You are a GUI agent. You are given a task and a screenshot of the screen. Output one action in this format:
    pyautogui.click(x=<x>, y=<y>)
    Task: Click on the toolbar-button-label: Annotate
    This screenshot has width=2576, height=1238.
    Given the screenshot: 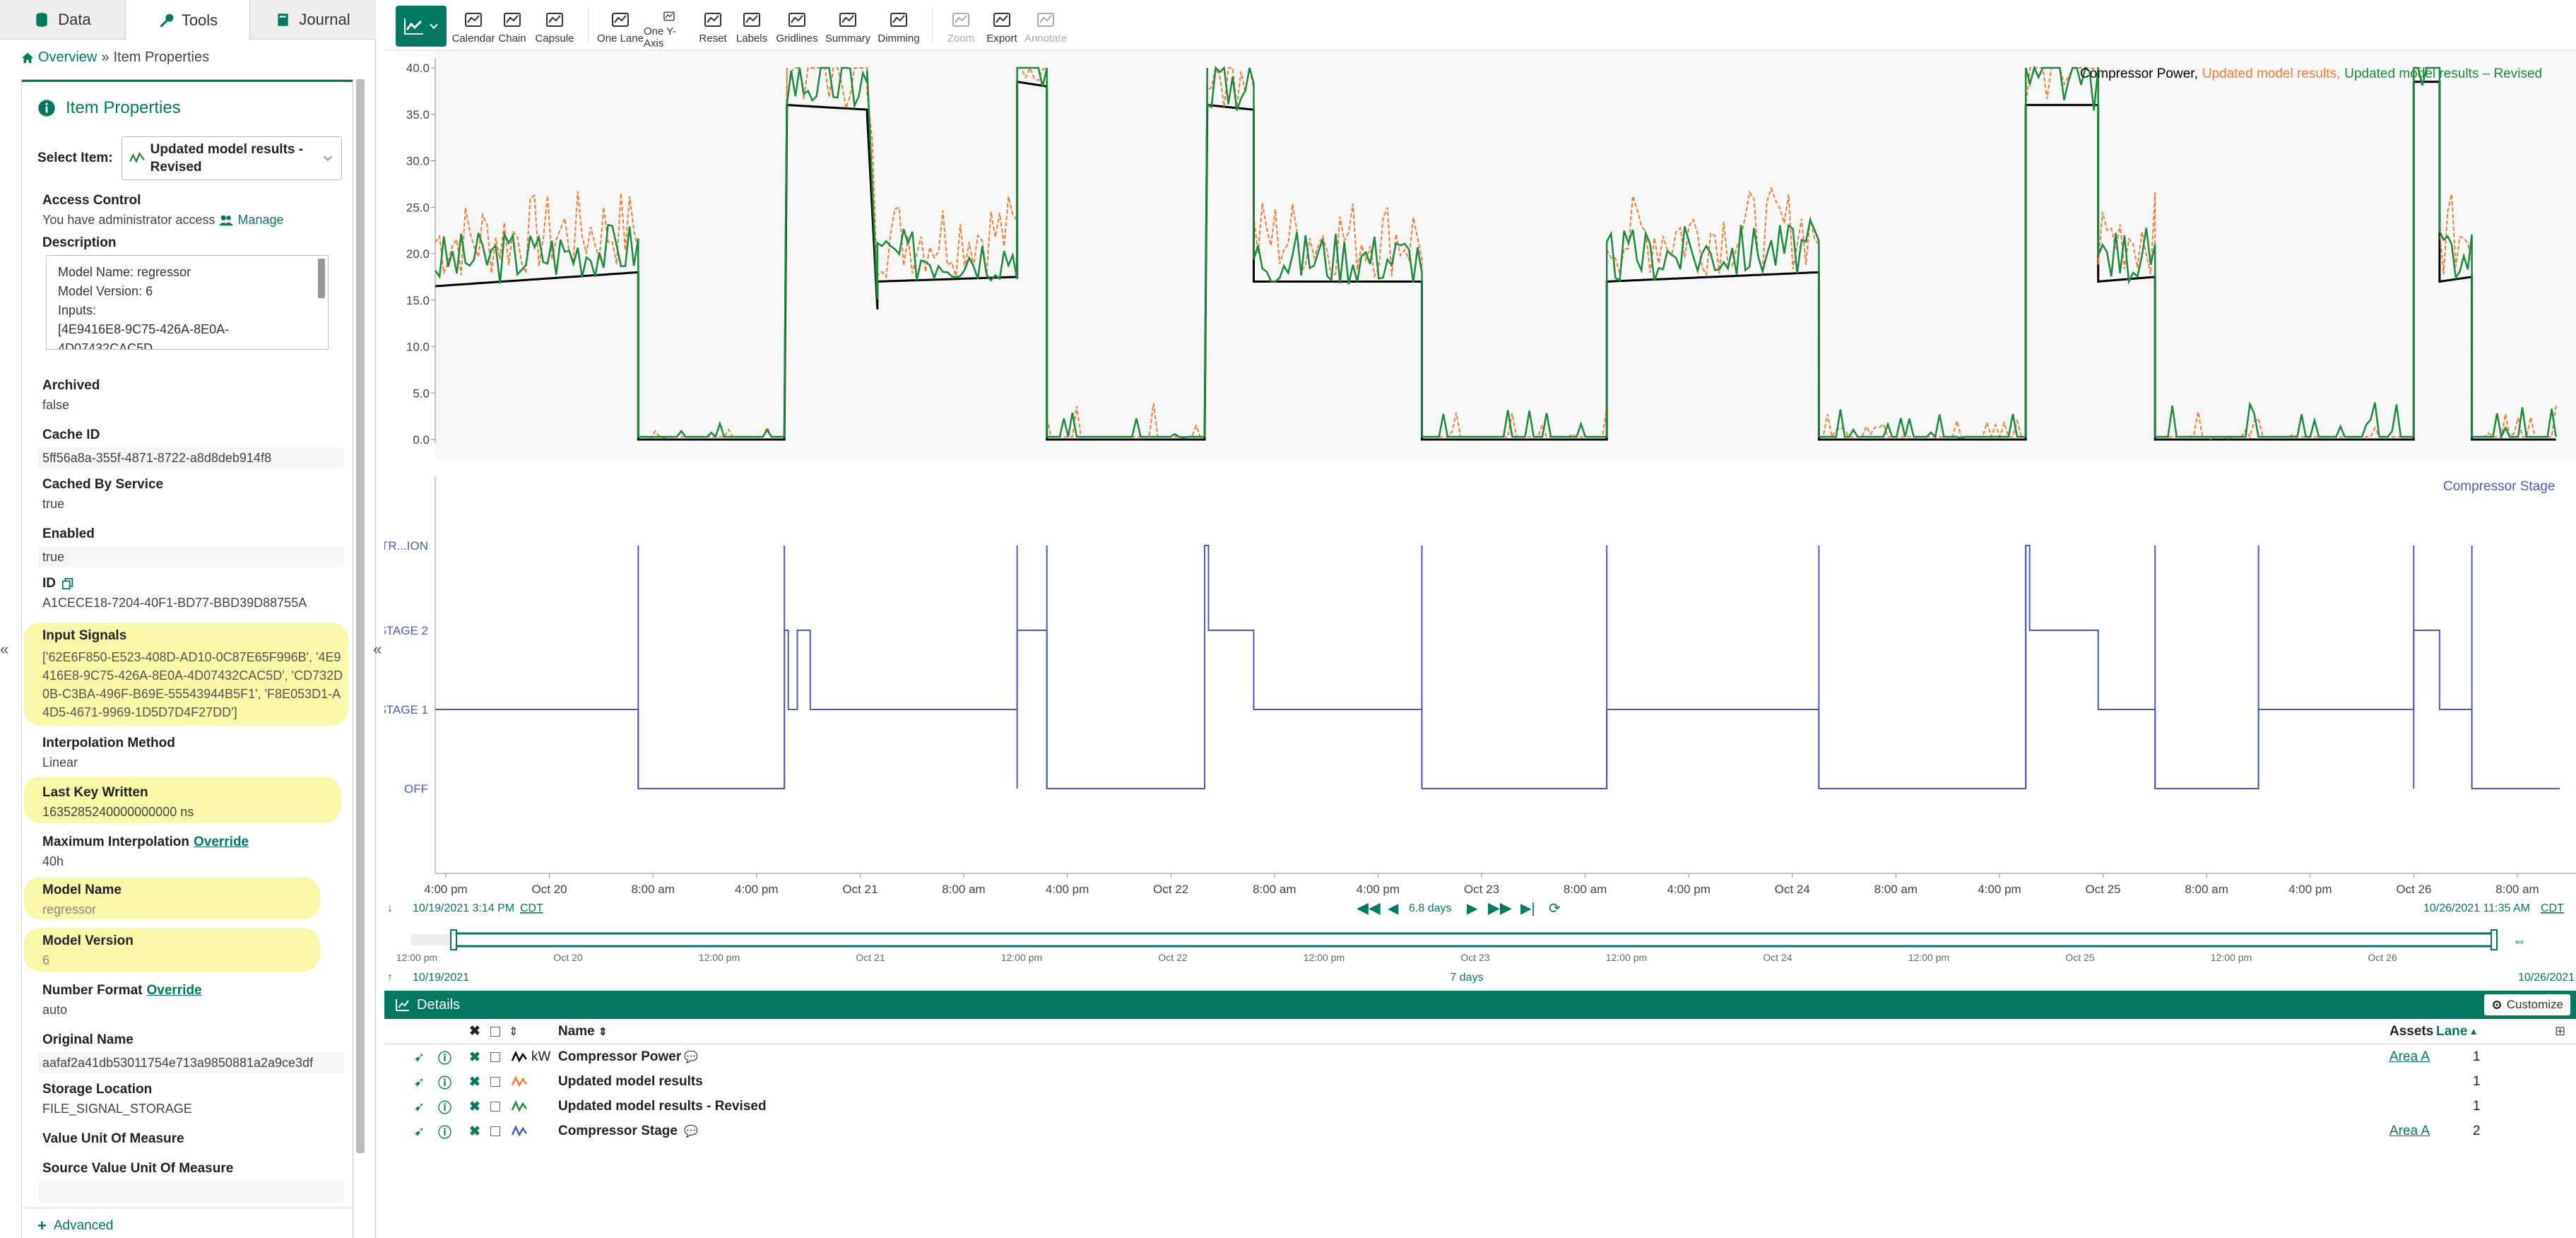 What is the action you would take?
    pyautogui.click(x=1046, y=39)
    